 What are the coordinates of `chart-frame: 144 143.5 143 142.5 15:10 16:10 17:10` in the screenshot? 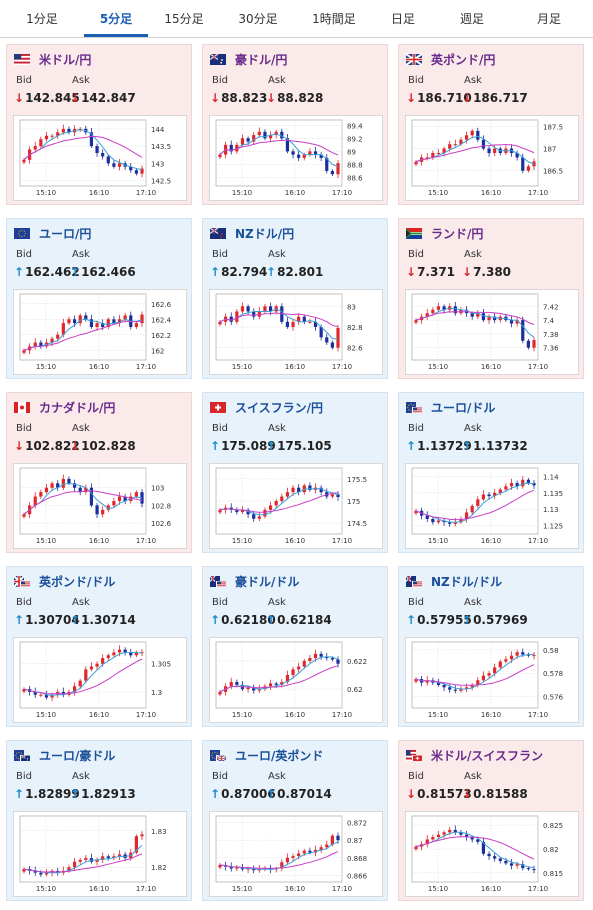 It's located at (100, 158).